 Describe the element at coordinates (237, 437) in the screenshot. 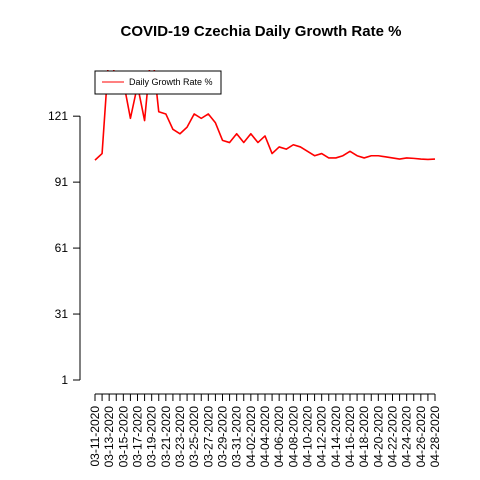

I see `x-tick-label: 03-31-2020` at that location.